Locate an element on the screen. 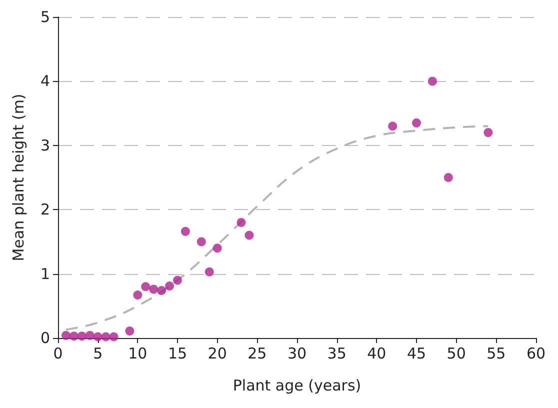 Image resolution: width=558 pixels, height=408 pixels. y-tick-label: 1 is located at coordinates (45, 273).